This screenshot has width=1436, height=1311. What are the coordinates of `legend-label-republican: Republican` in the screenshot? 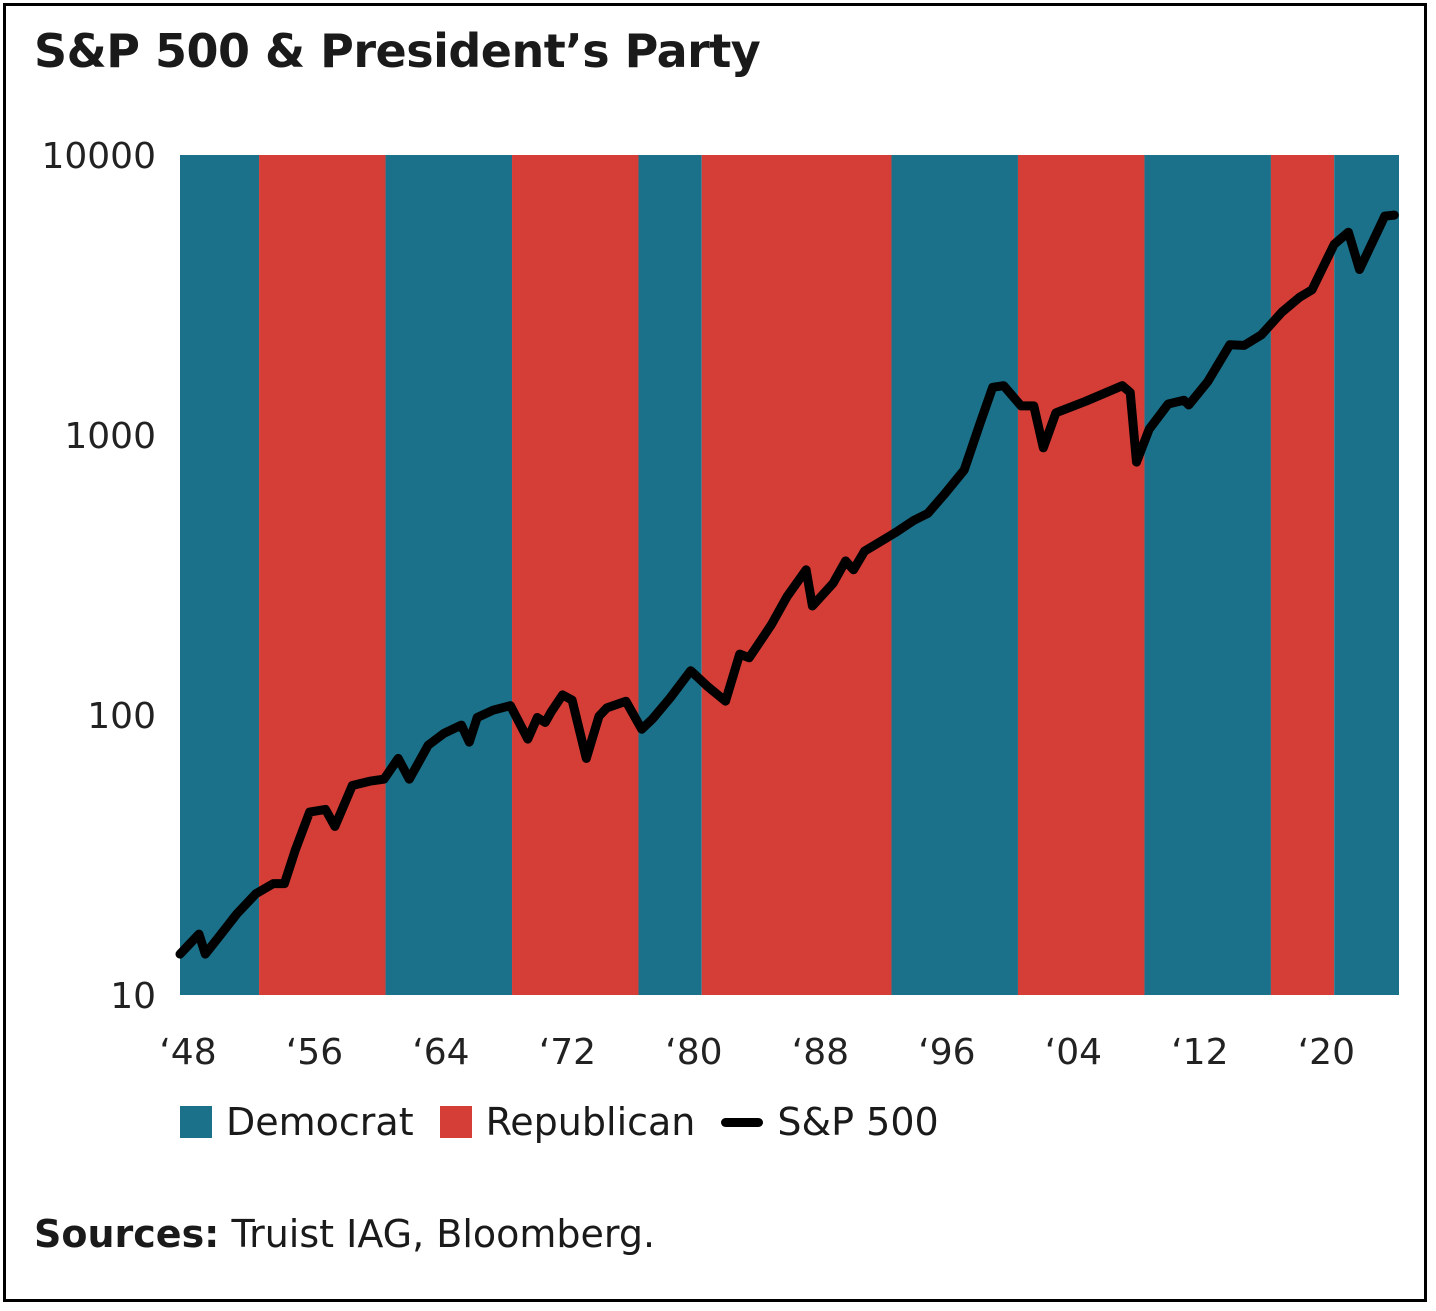 It's located at (590, 1122).